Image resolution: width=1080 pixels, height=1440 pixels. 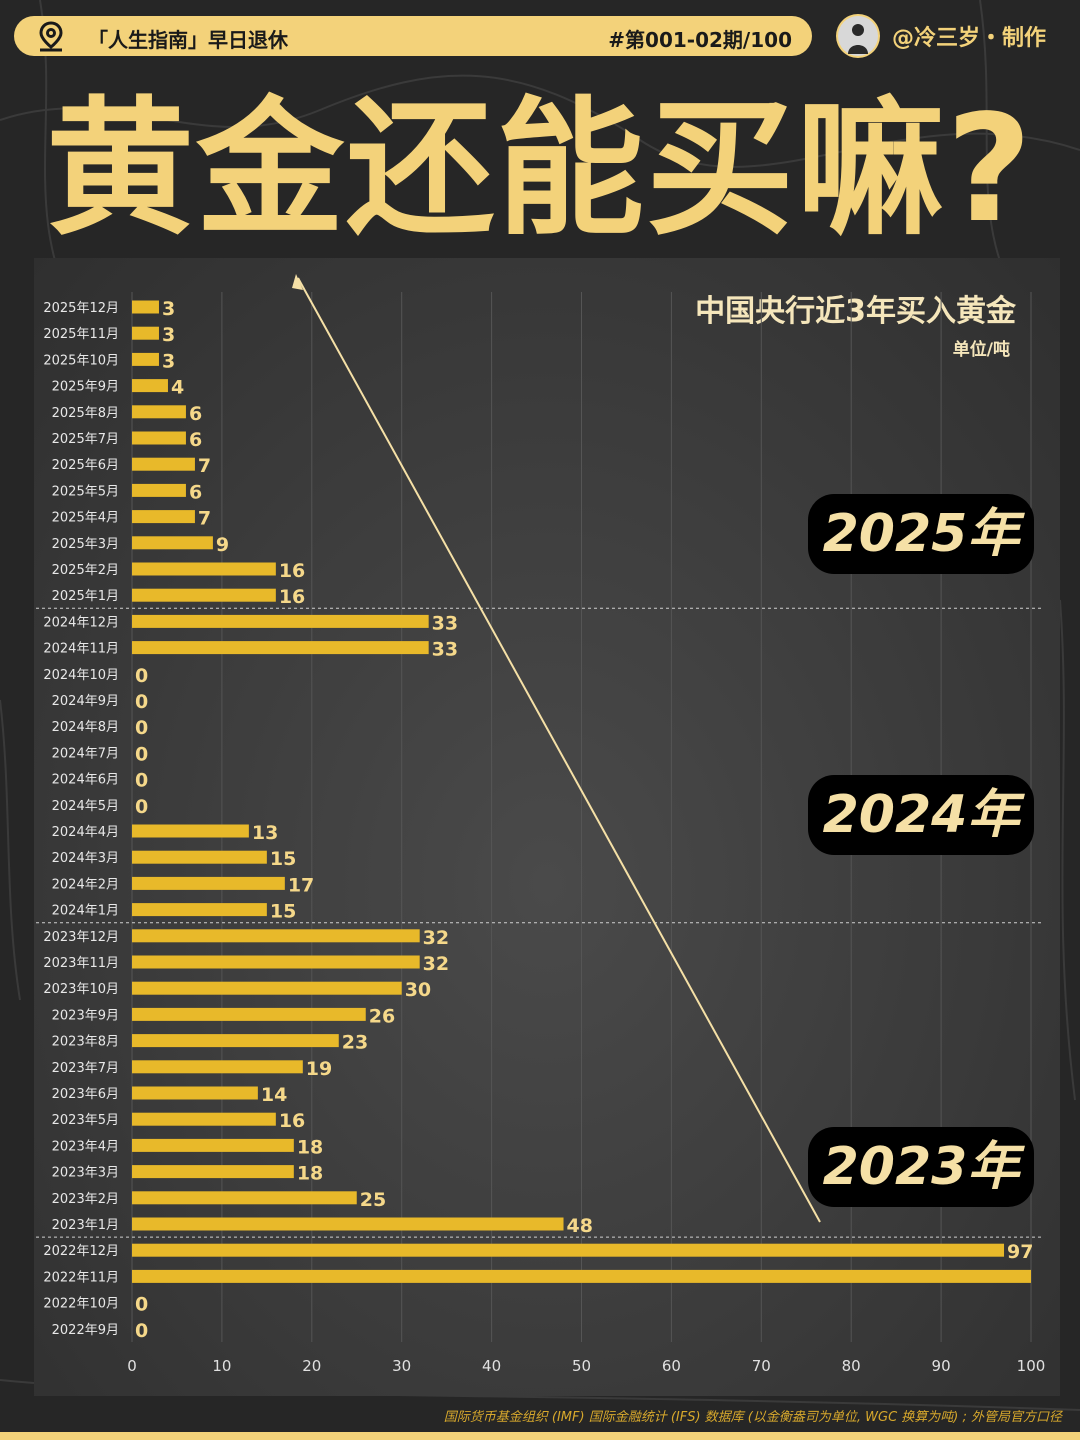 What do you see at coordinates (297, 282) in the screenshot?
I see `trend-arrow-head` at bounding box center [297, 282].